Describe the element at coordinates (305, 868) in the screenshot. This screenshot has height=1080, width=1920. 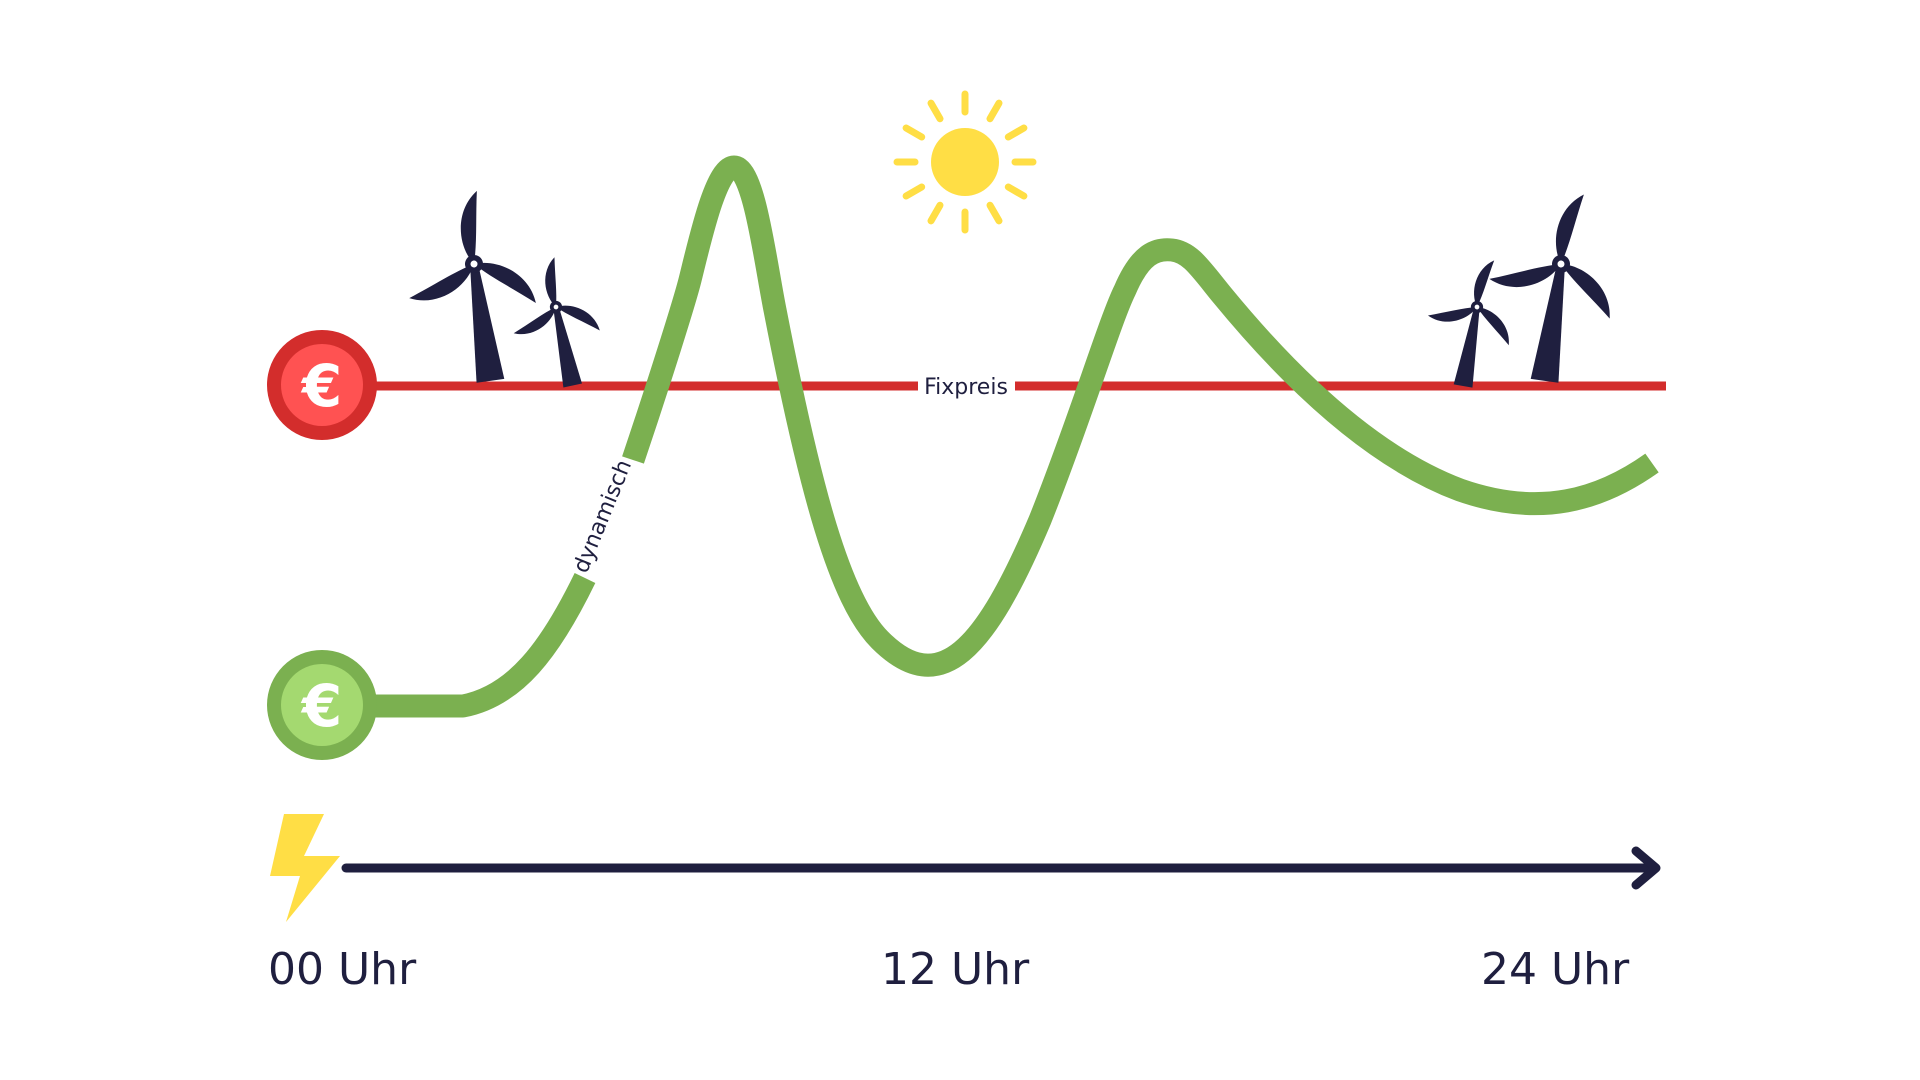
I see `lightning-bolt-icon` at that location.